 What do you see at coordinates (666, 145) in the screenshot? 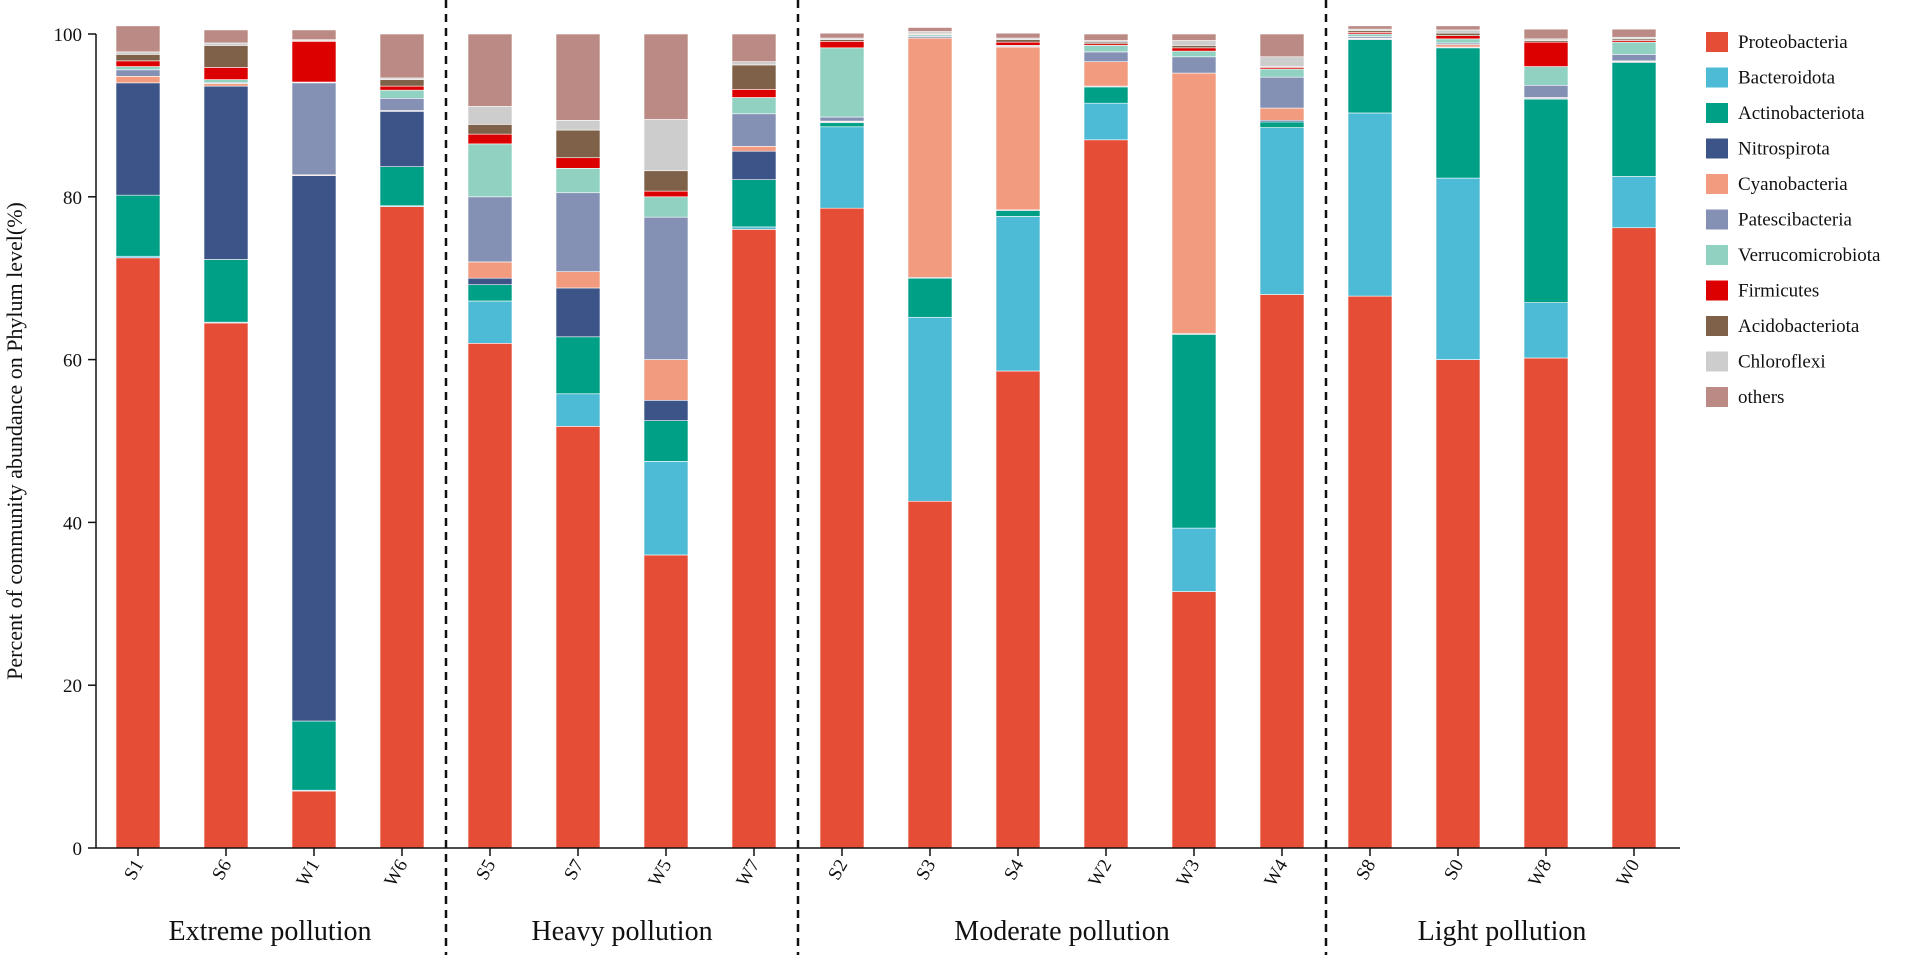
I see `bar-segment-W5-chloroflexi` at bounding box center [666, 145].